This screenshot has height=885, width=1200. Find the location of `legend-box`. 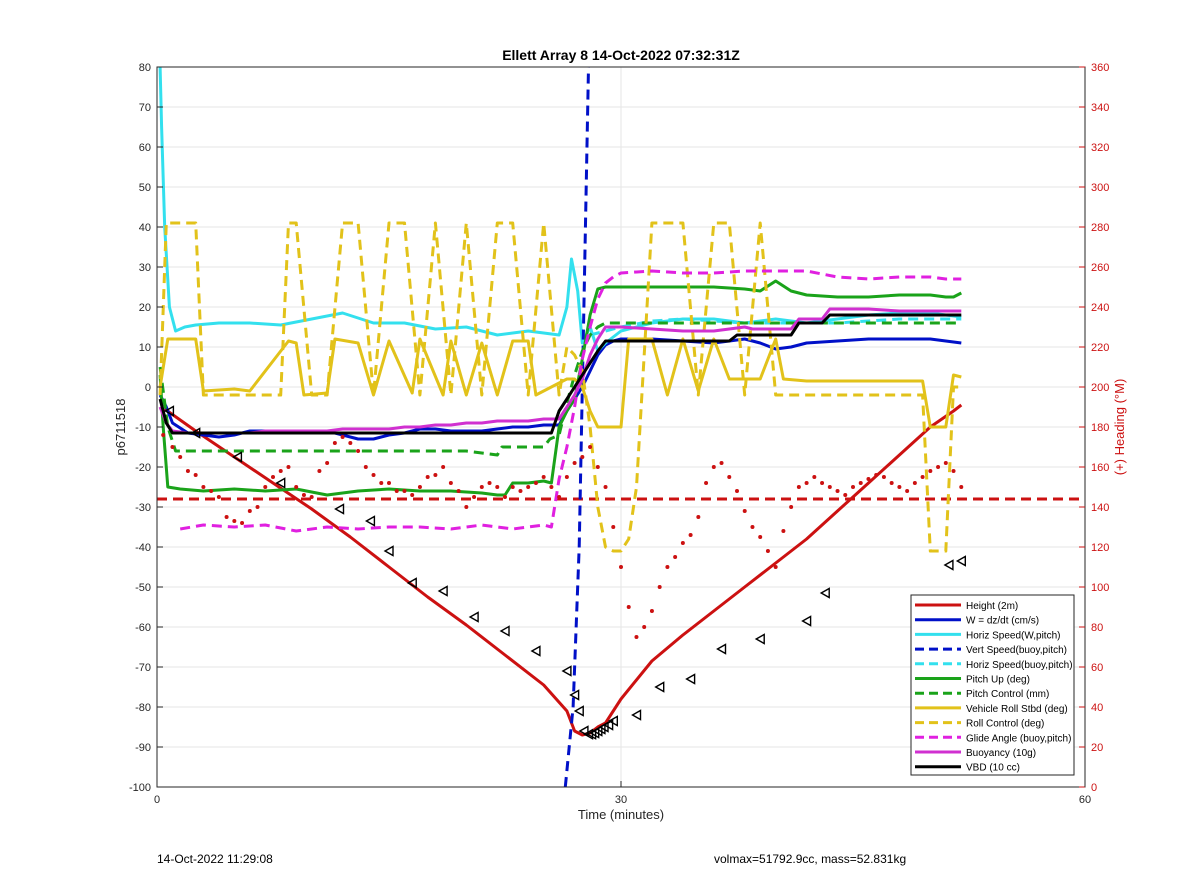

legend-box is located at coordinates (992, 685).